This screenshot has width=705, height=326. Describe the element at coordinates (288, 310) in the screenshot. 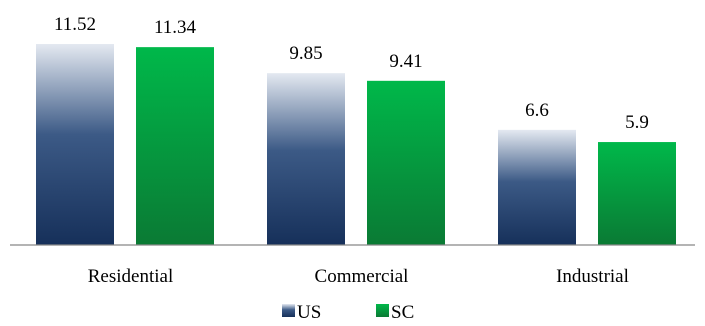

I see `legend-swatch-us` at that location.